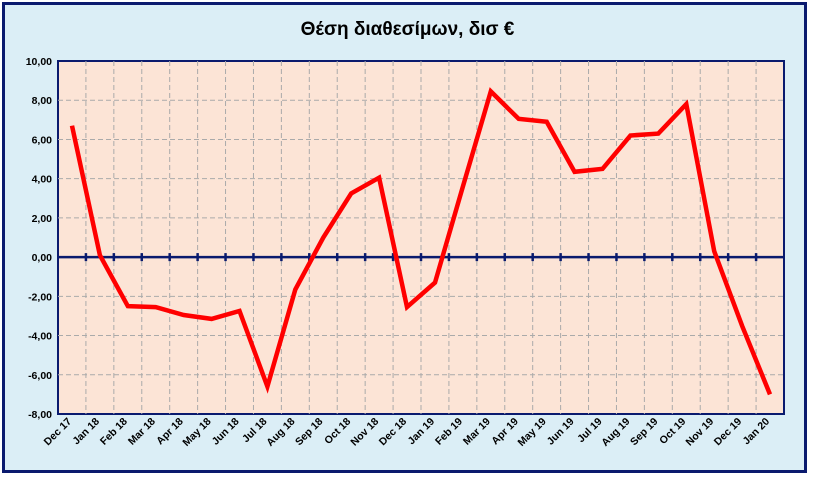  I want to click on y-tick-label: -8,00, so click(40, 415).